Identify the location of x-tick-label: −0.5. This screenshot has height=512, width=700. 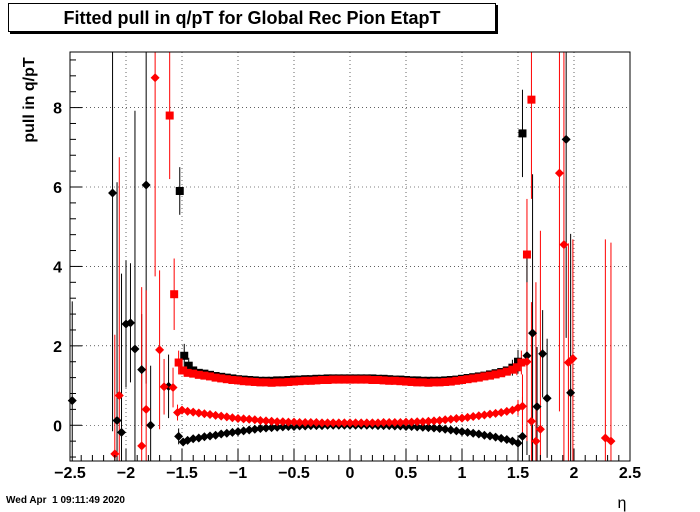
(294, 473).